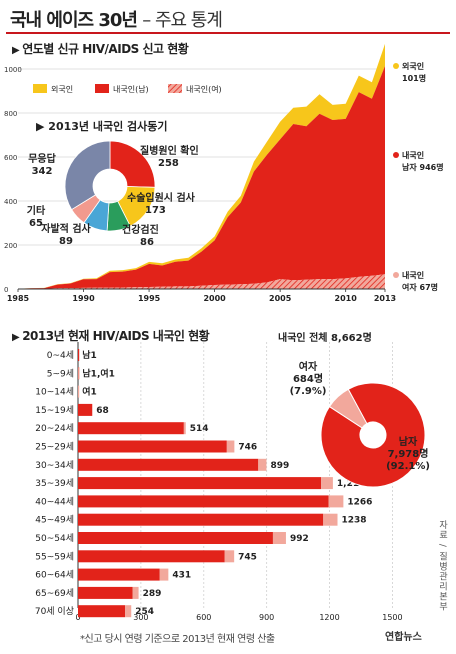 Image resolution: width=456 pixels, height=654 pixels. Describe the element at coordinates (408, 466) in the screenshot. I see `gender-slice-pct: (92.1%)` at that location.